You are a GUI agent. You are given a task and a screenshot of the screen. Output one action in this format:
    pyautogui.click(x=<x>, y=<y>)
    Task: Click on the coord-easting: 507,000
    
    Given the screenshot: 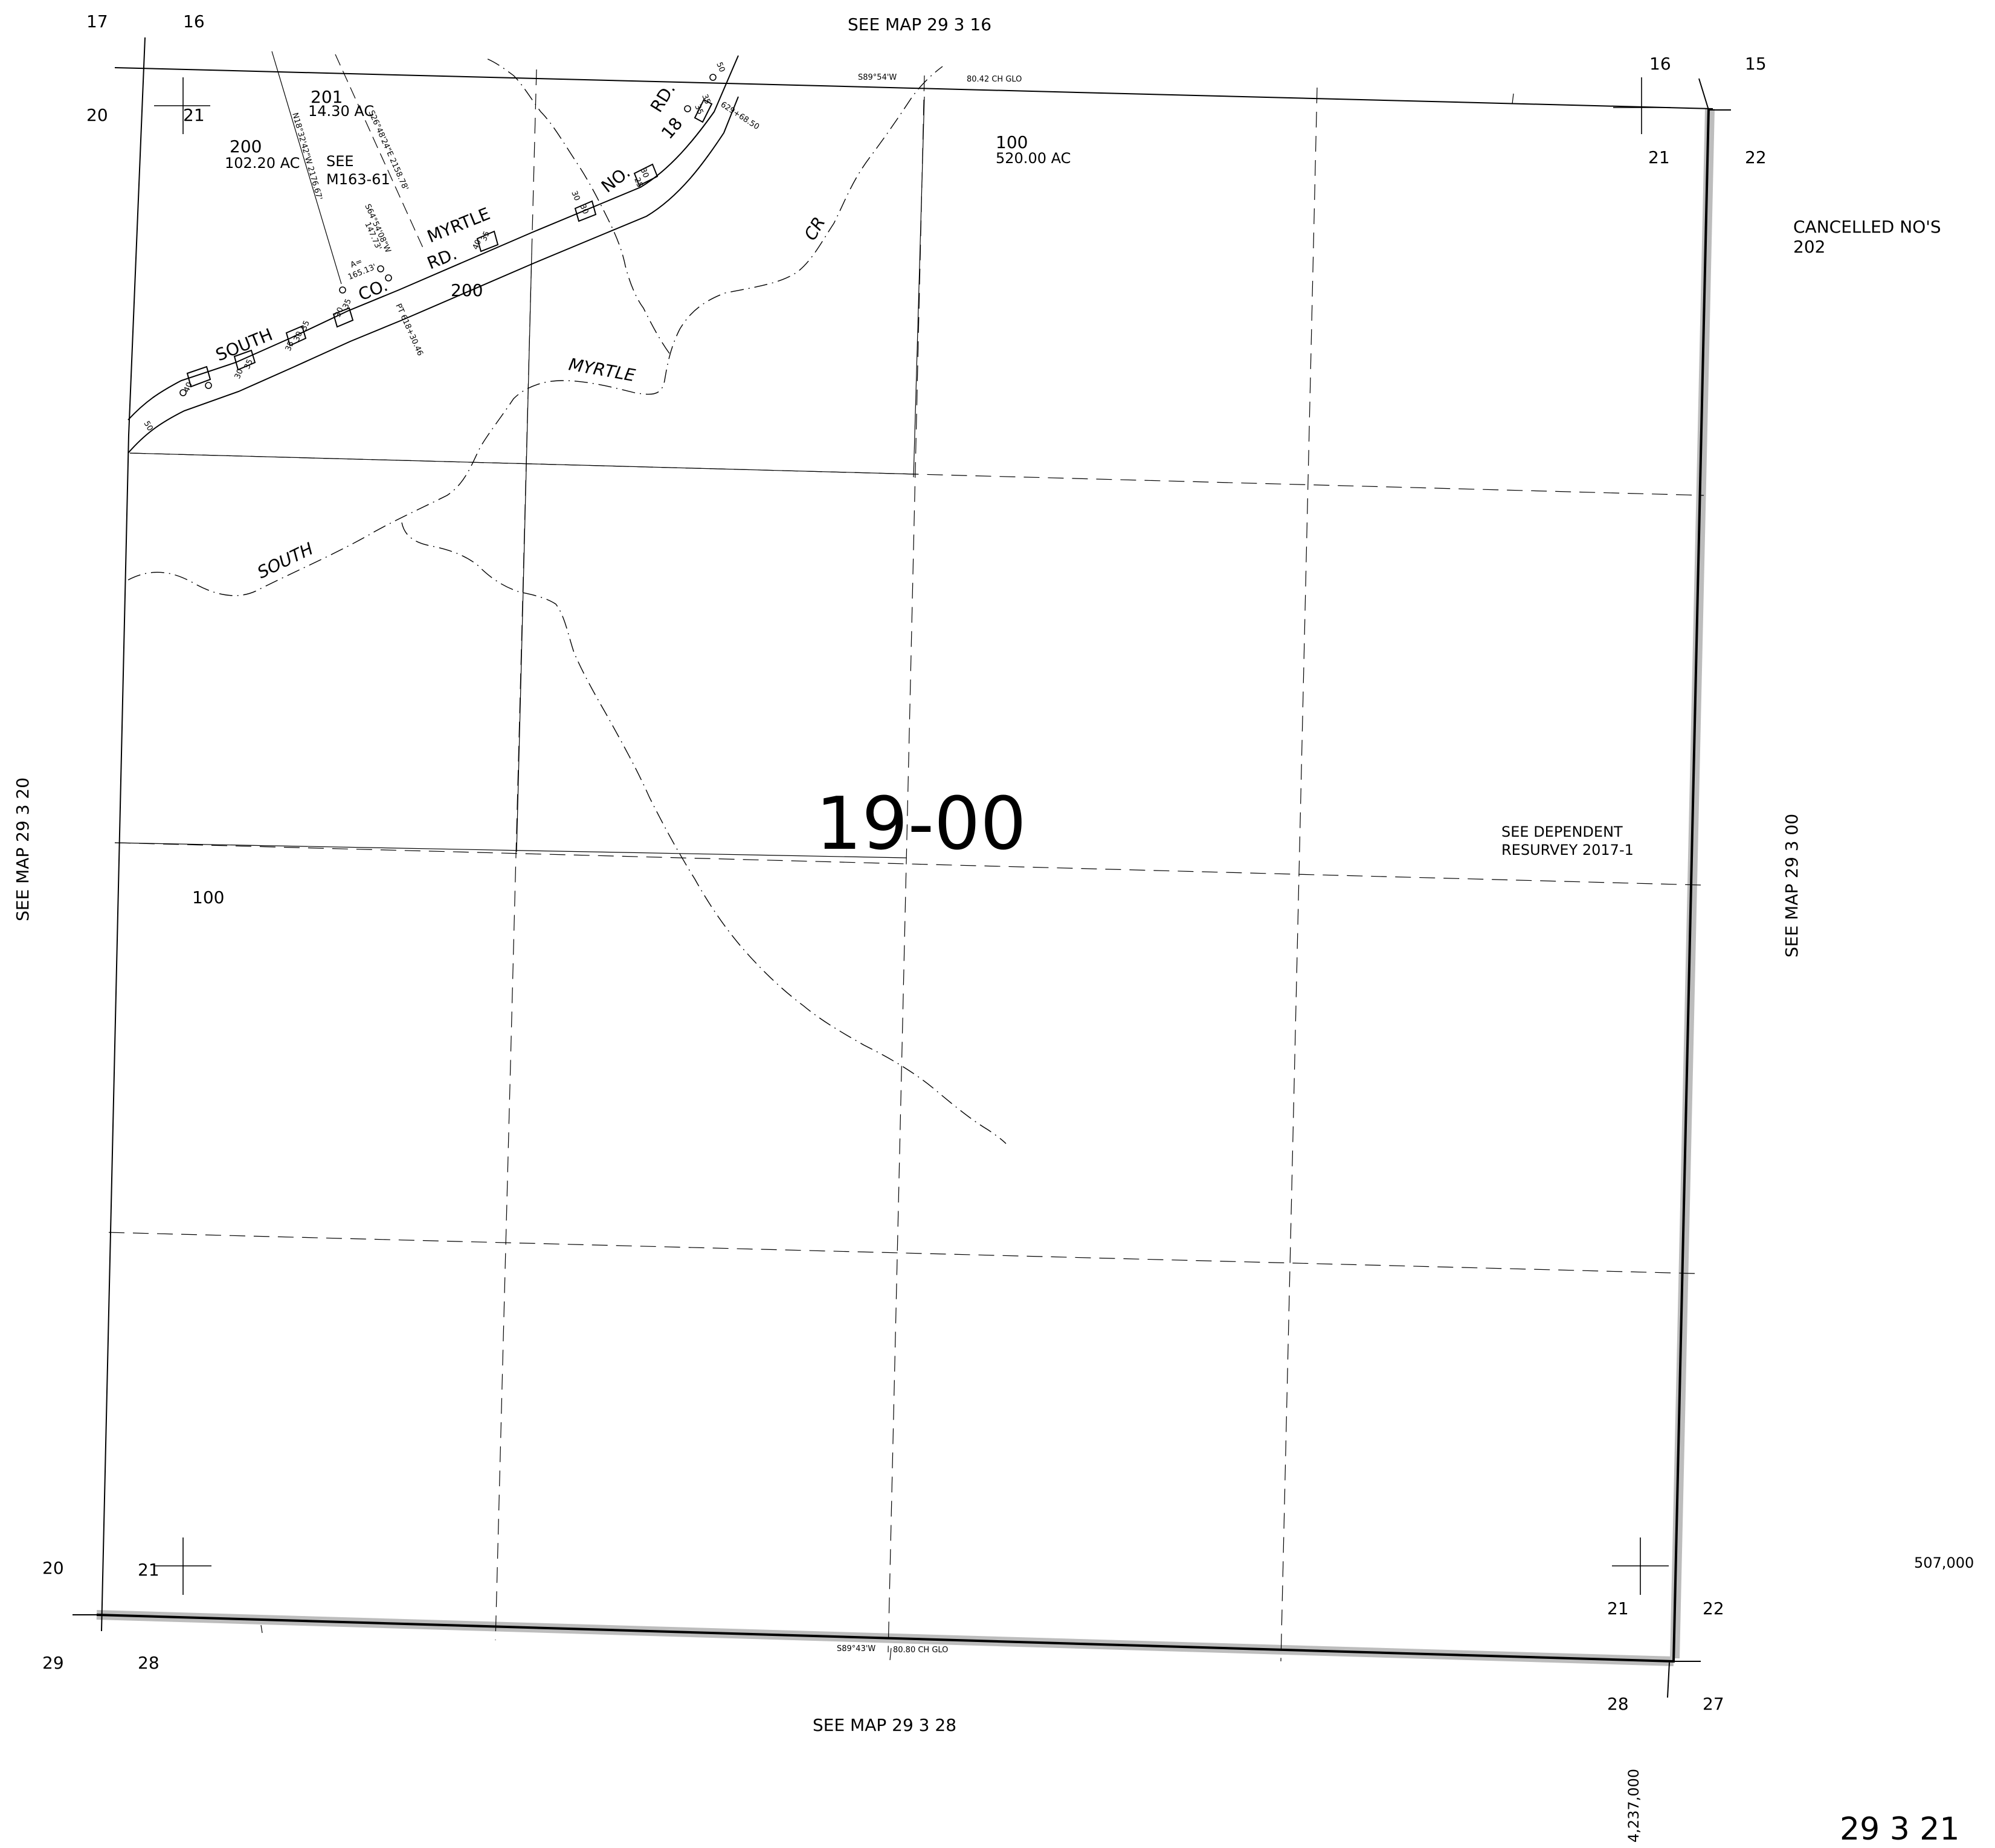 What is the action you would take?
    pyautogui.click(x=1944, y=1563)
    